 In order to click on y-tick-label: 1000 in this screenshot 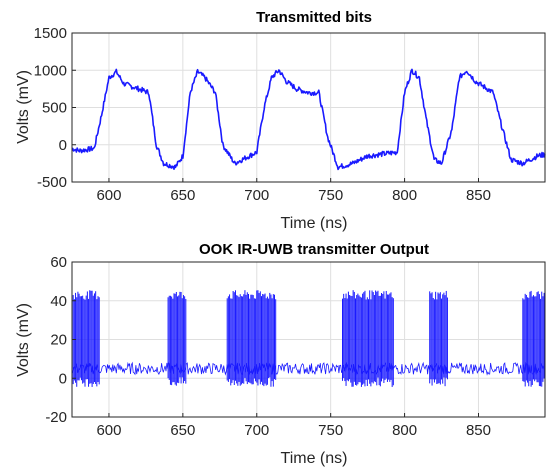, I will do `click(50, 70)`.